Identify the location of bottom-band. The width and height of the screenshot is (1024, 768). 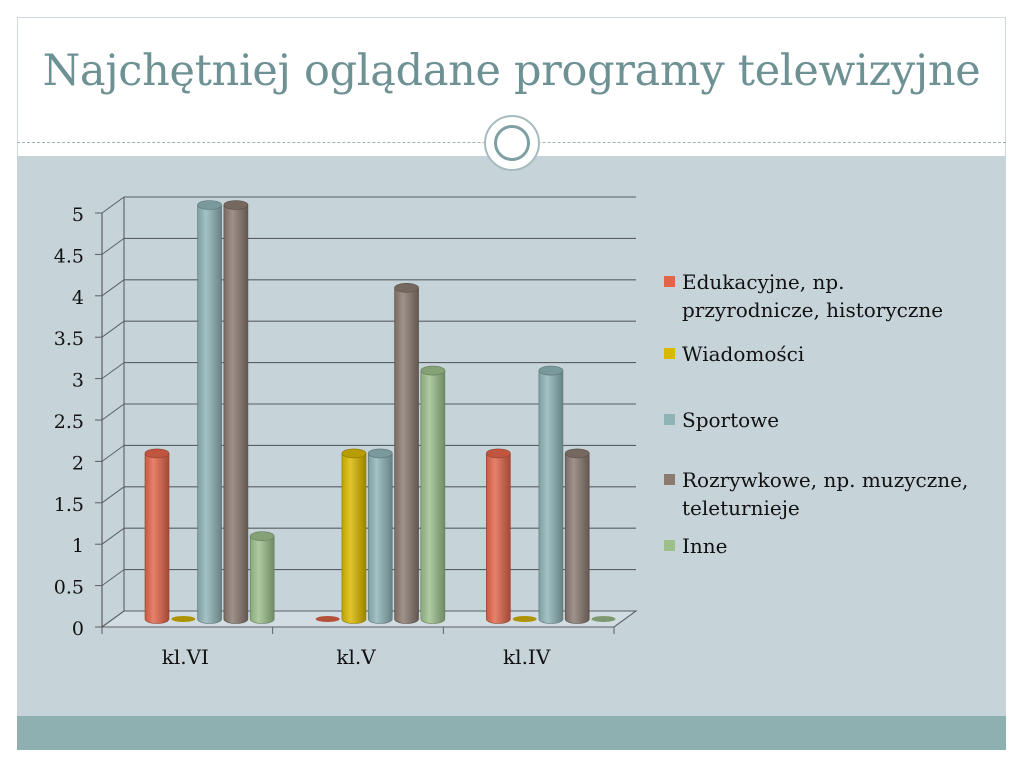
(511, 733).